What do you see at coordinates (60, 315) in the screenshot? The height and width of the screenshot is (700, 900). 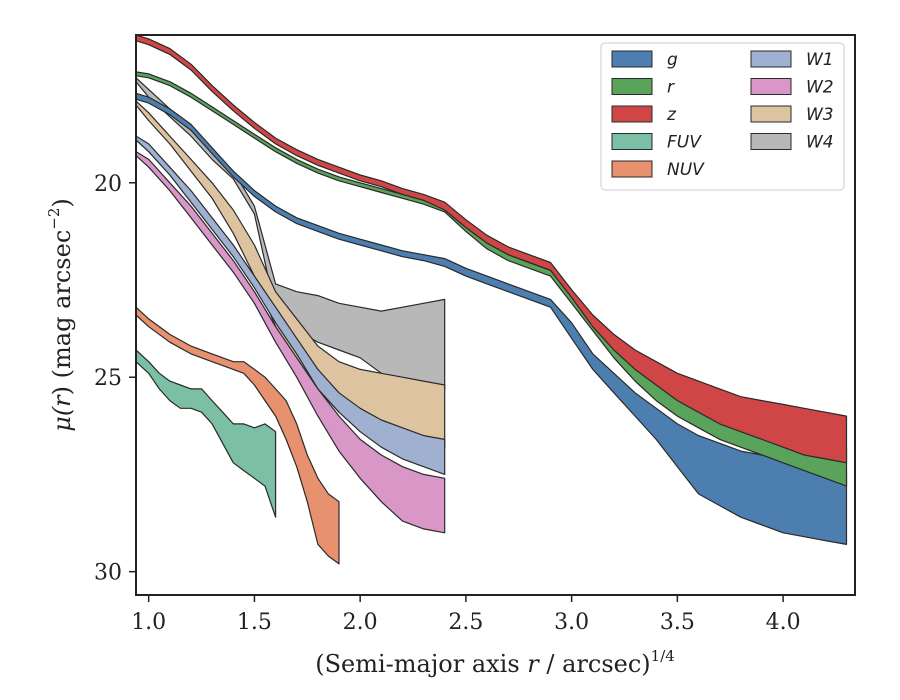 I see `y-axis-label: μ(r) (mag arcsec−2)` at bounding box center [60, 315].